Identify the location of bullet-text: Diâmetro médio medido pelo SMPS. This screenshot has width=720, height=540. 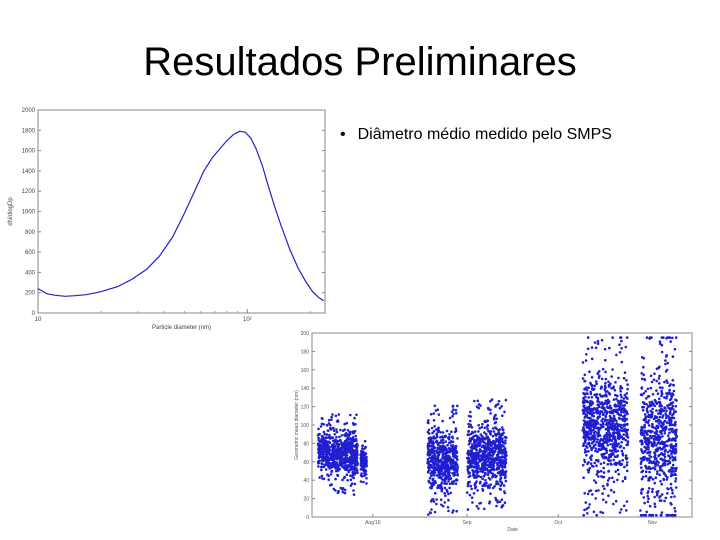
(484, 134).